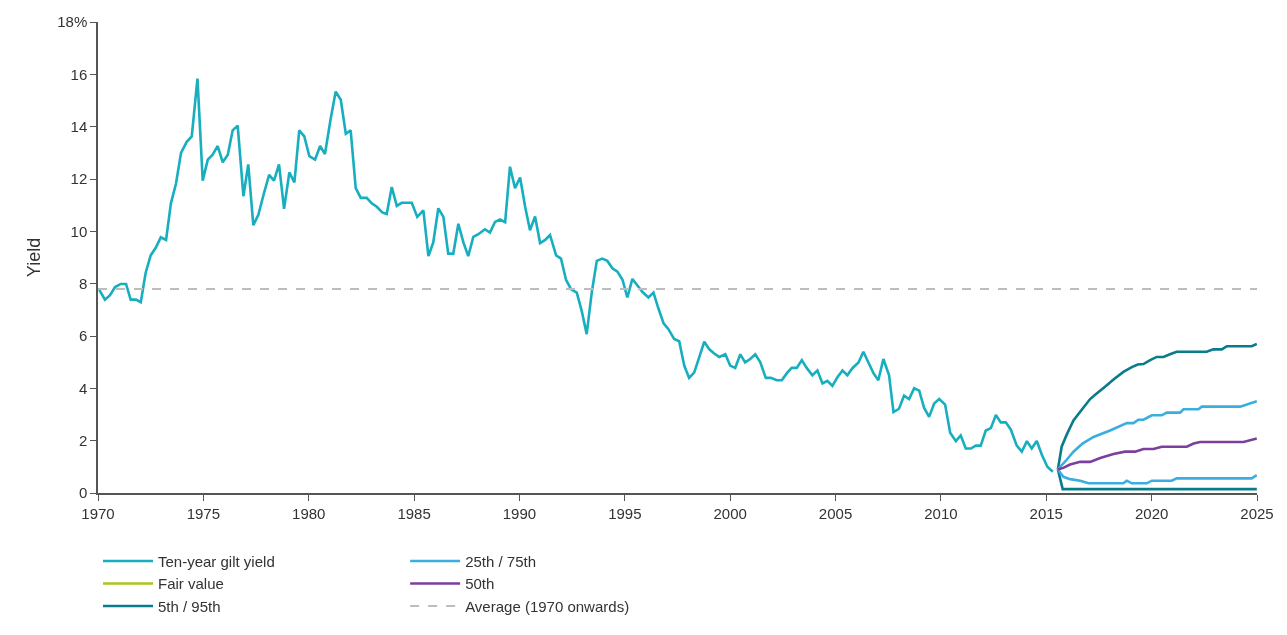 This screenshot has width=1287, height=635. What do you see at coordinates (72, 22) in the screenshot?
I see `y-tick-label: 18%` at bounding box center [72, 22].